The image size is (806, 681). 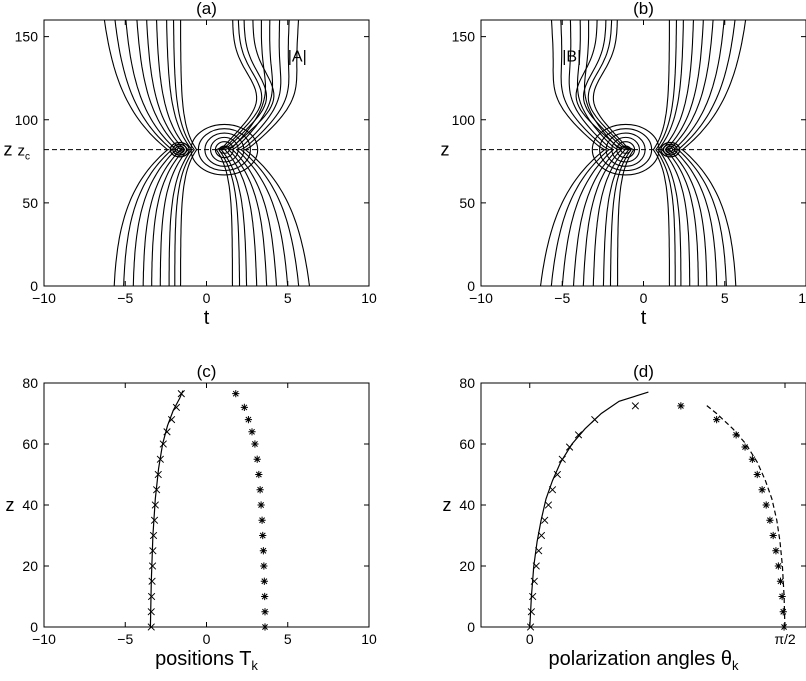 I want to click on contour-lines, so click(x=643, y=153).